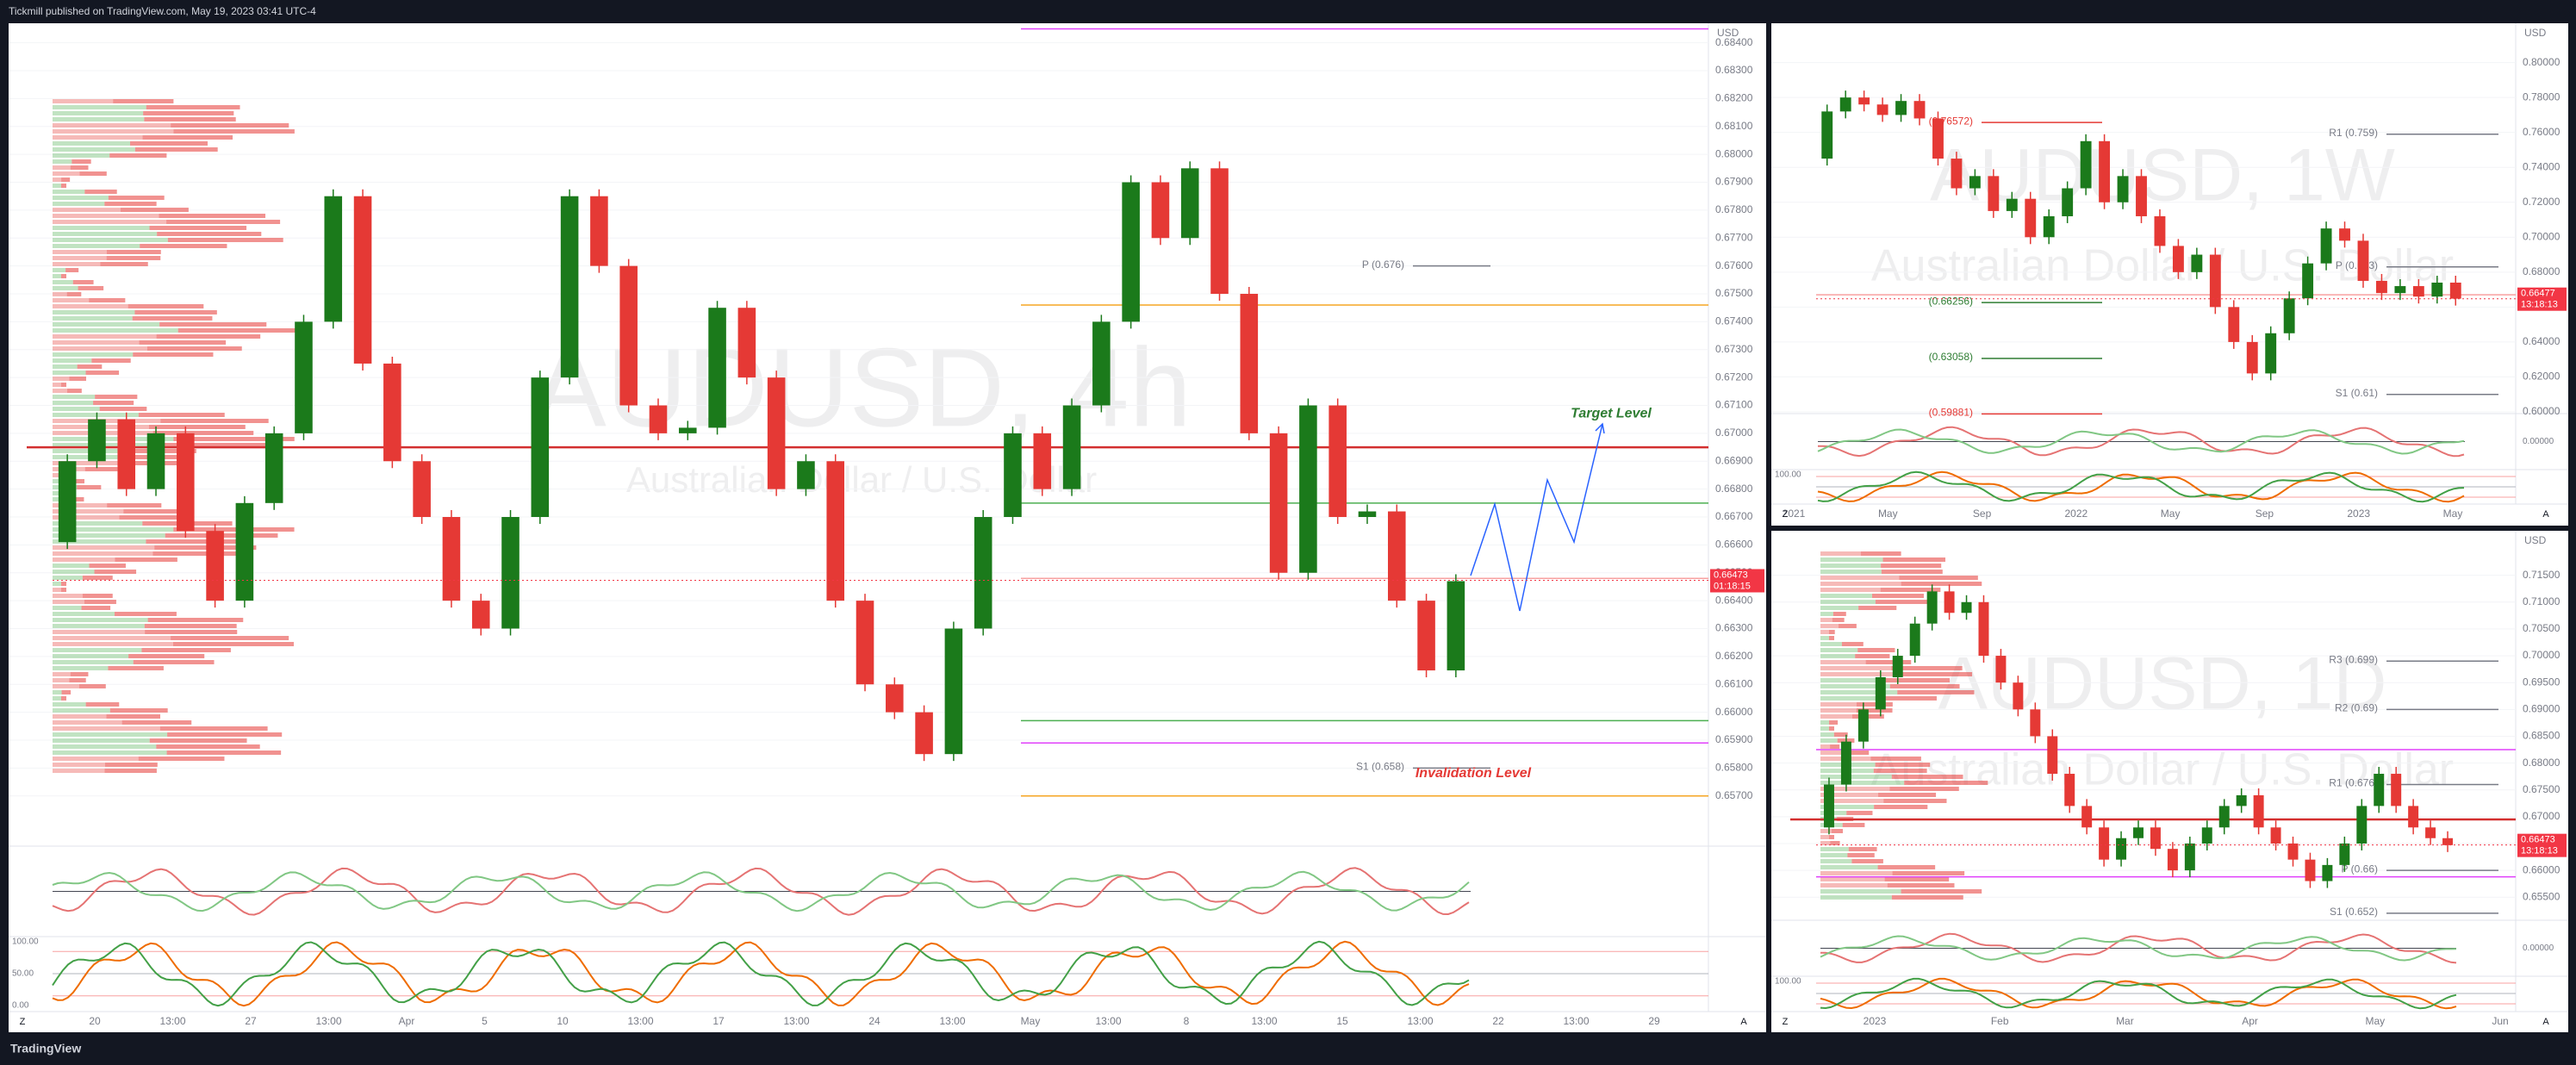  I want to click on y-tick-label: 0.66400, so click(1734, 600).